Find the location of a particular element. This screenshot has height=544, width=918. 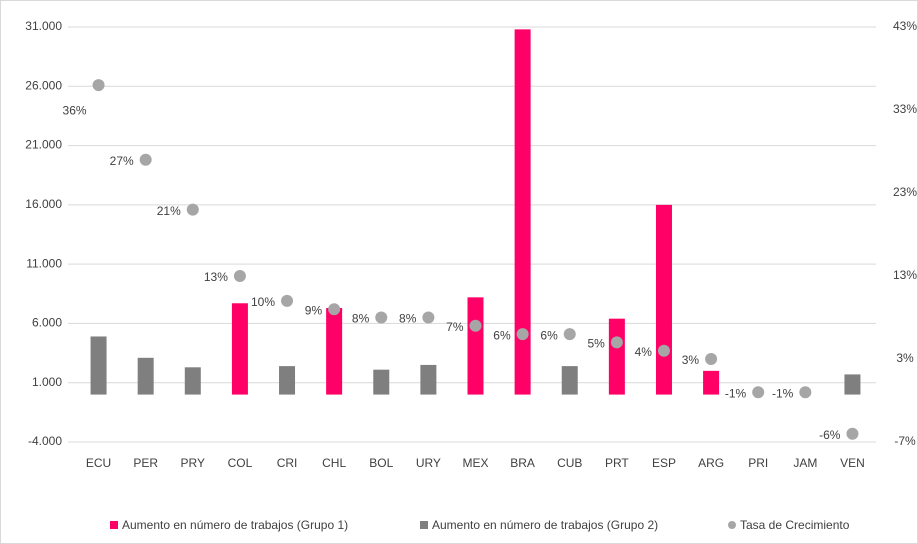

y-tick-label: 1.000 is located at coordinates (47, 382).